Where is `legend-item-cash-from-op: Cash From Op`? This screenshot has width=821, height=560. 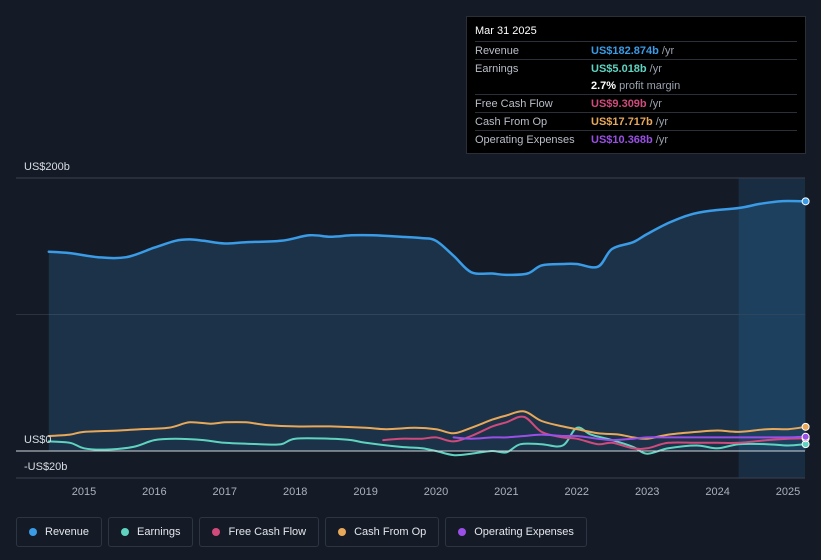 legend-item-cash-from-op: Cash From Op is located at coordinates (382, 532).